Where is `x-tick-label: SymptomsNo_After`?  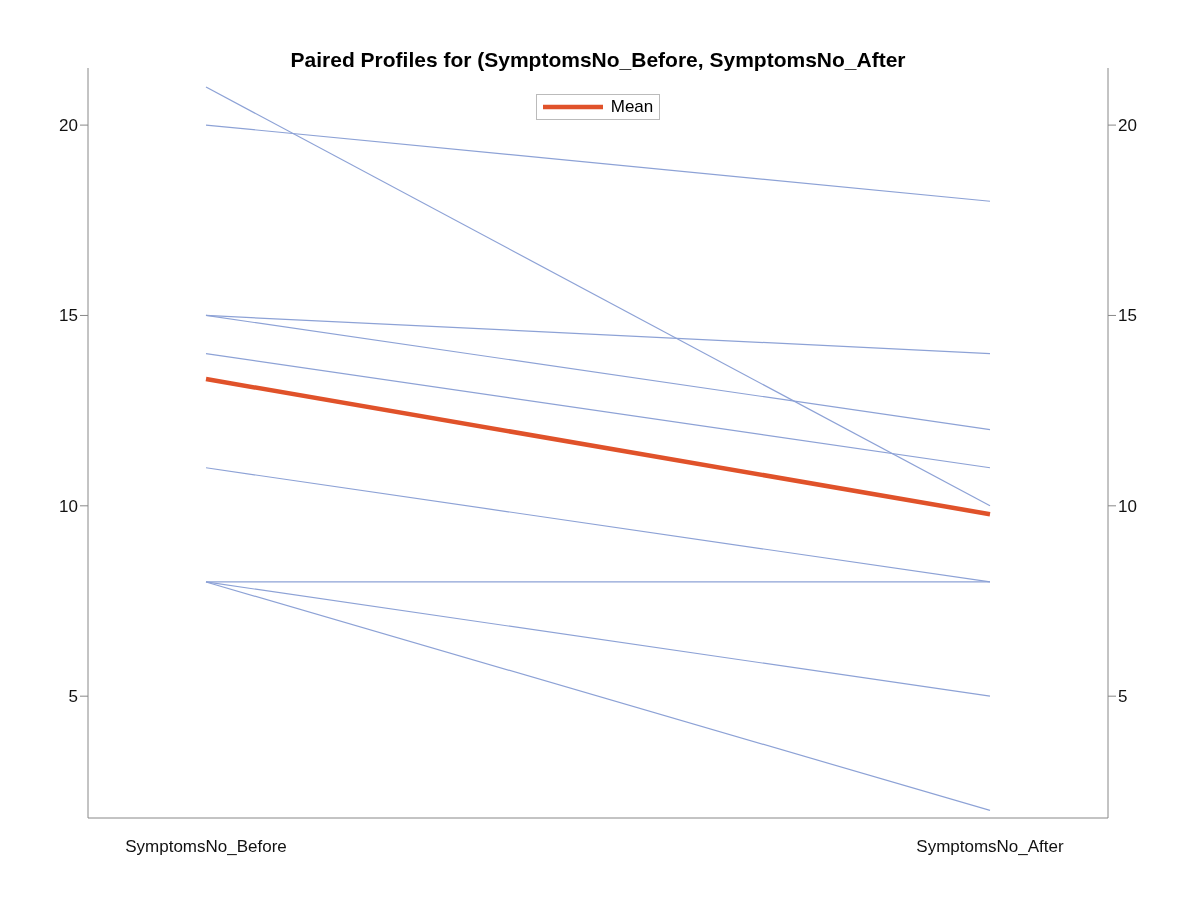
x-tick-label: SymptomsNo_After is located at coordinates (990, 847).